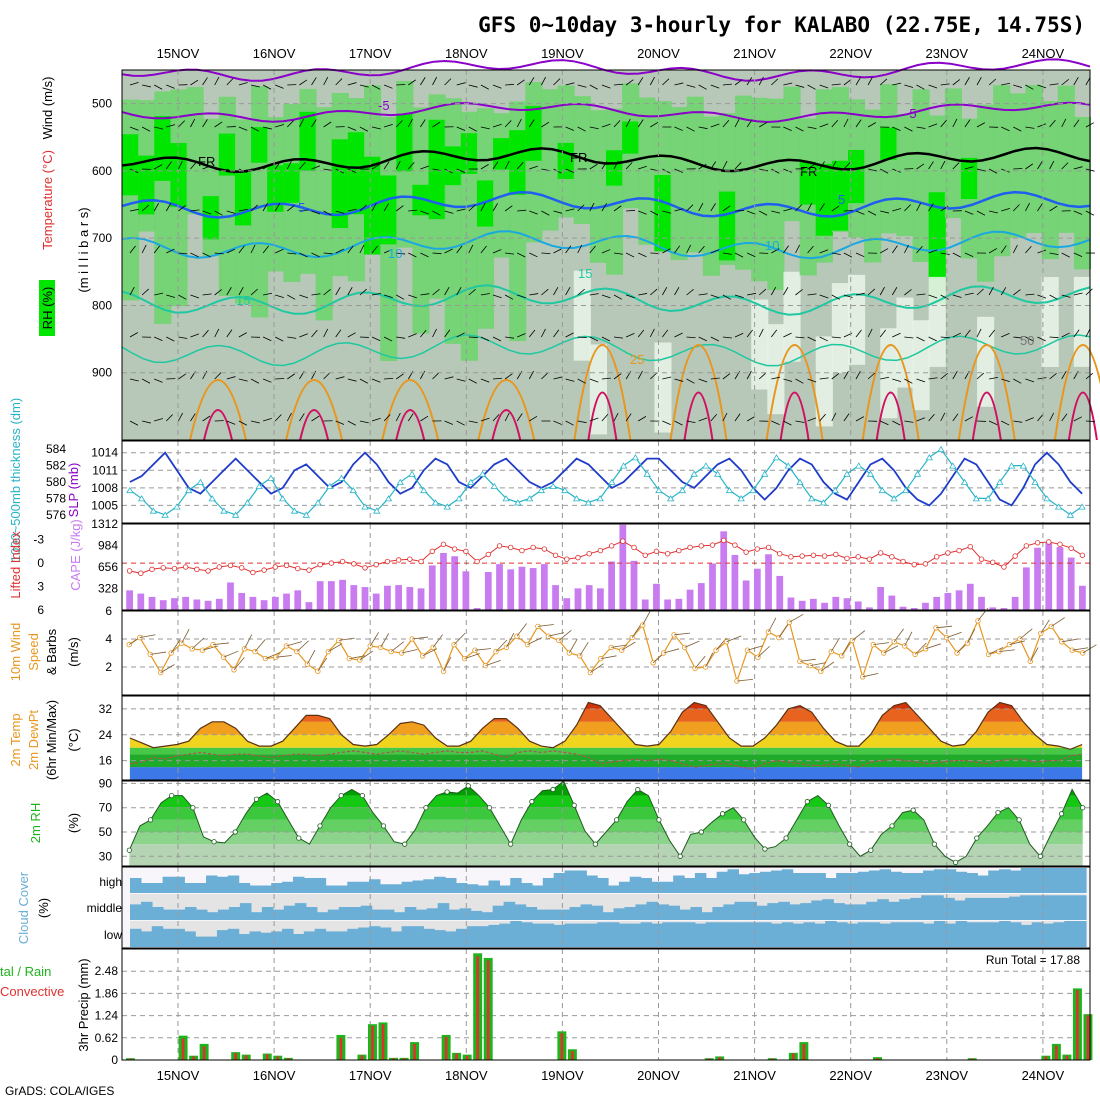 The height and width of the screenshot is (1100, 1100). Describe the element at coordinates (1082, 321) in the screenshot. I see `rh-dry-band` at that location.